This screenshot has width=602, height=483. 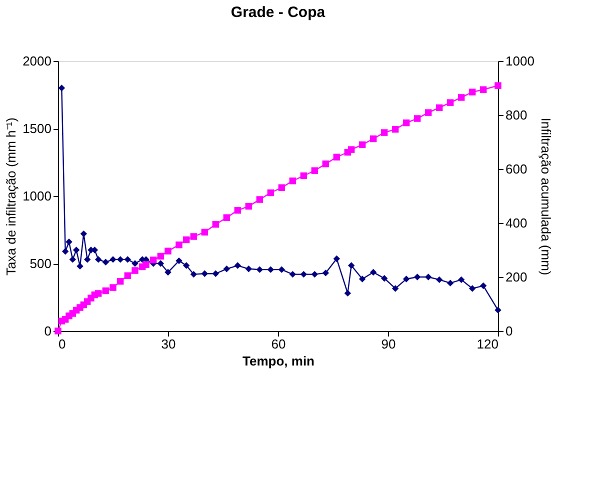 I want to click on x-axis-title: Tempo, min, so click(x=278, y=361).